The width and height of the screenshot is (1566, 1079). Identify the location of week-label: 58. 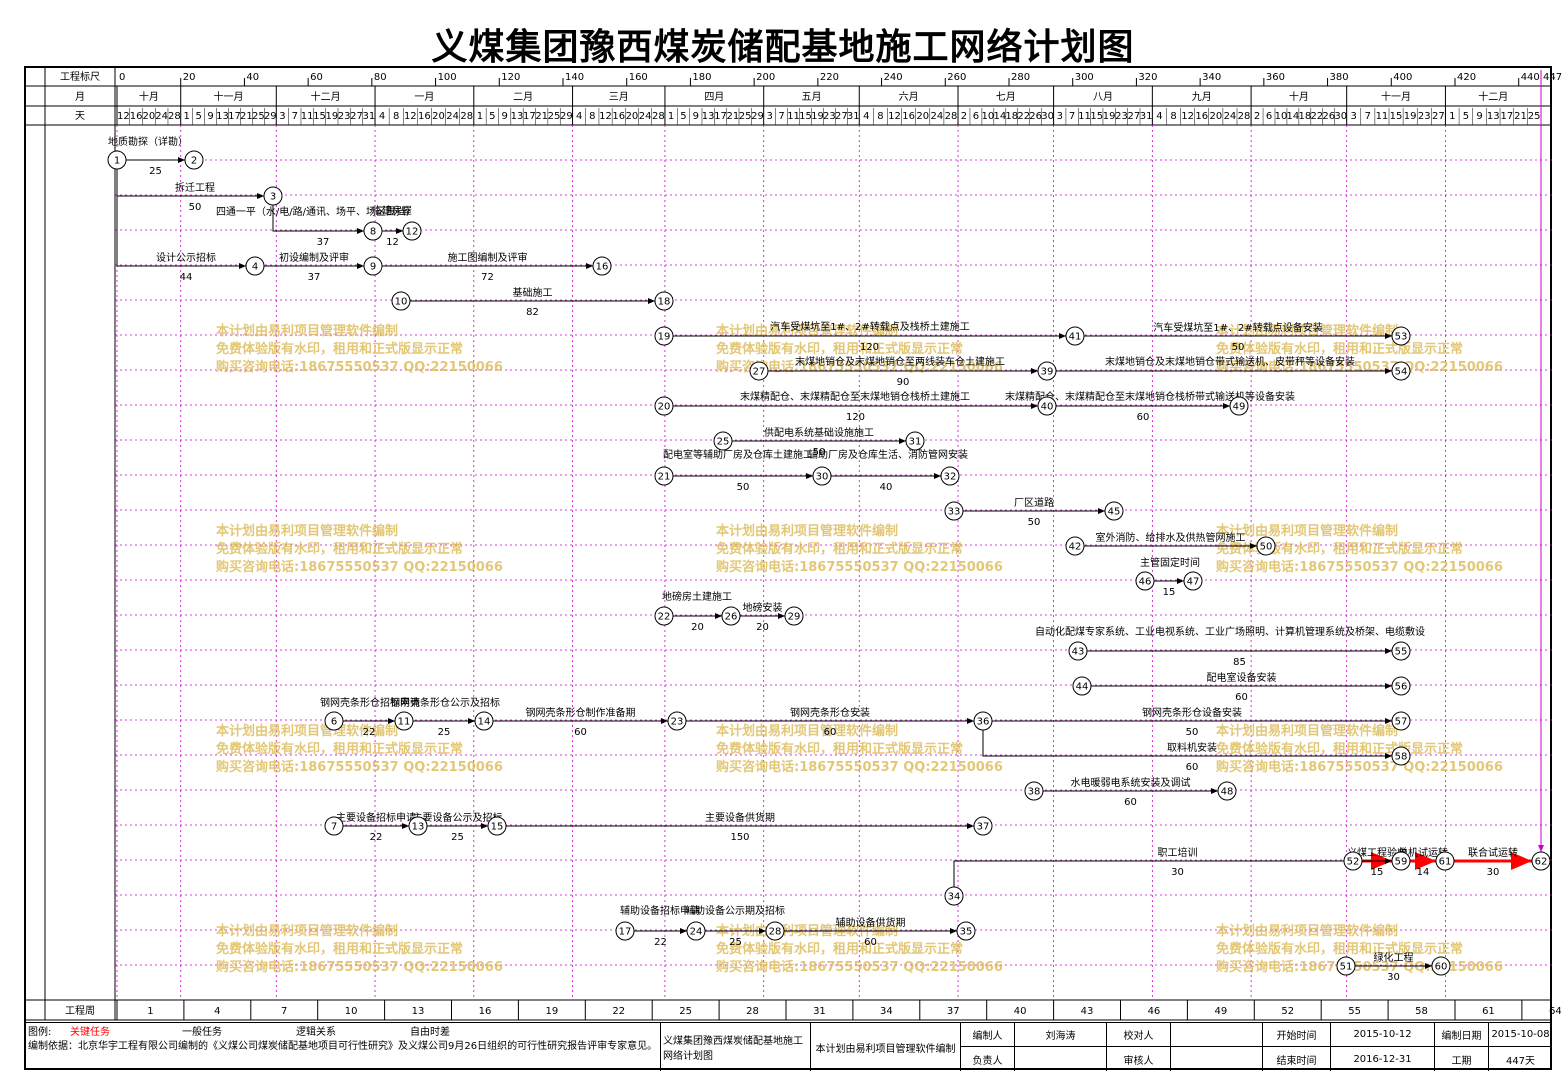
(1421, 1011).